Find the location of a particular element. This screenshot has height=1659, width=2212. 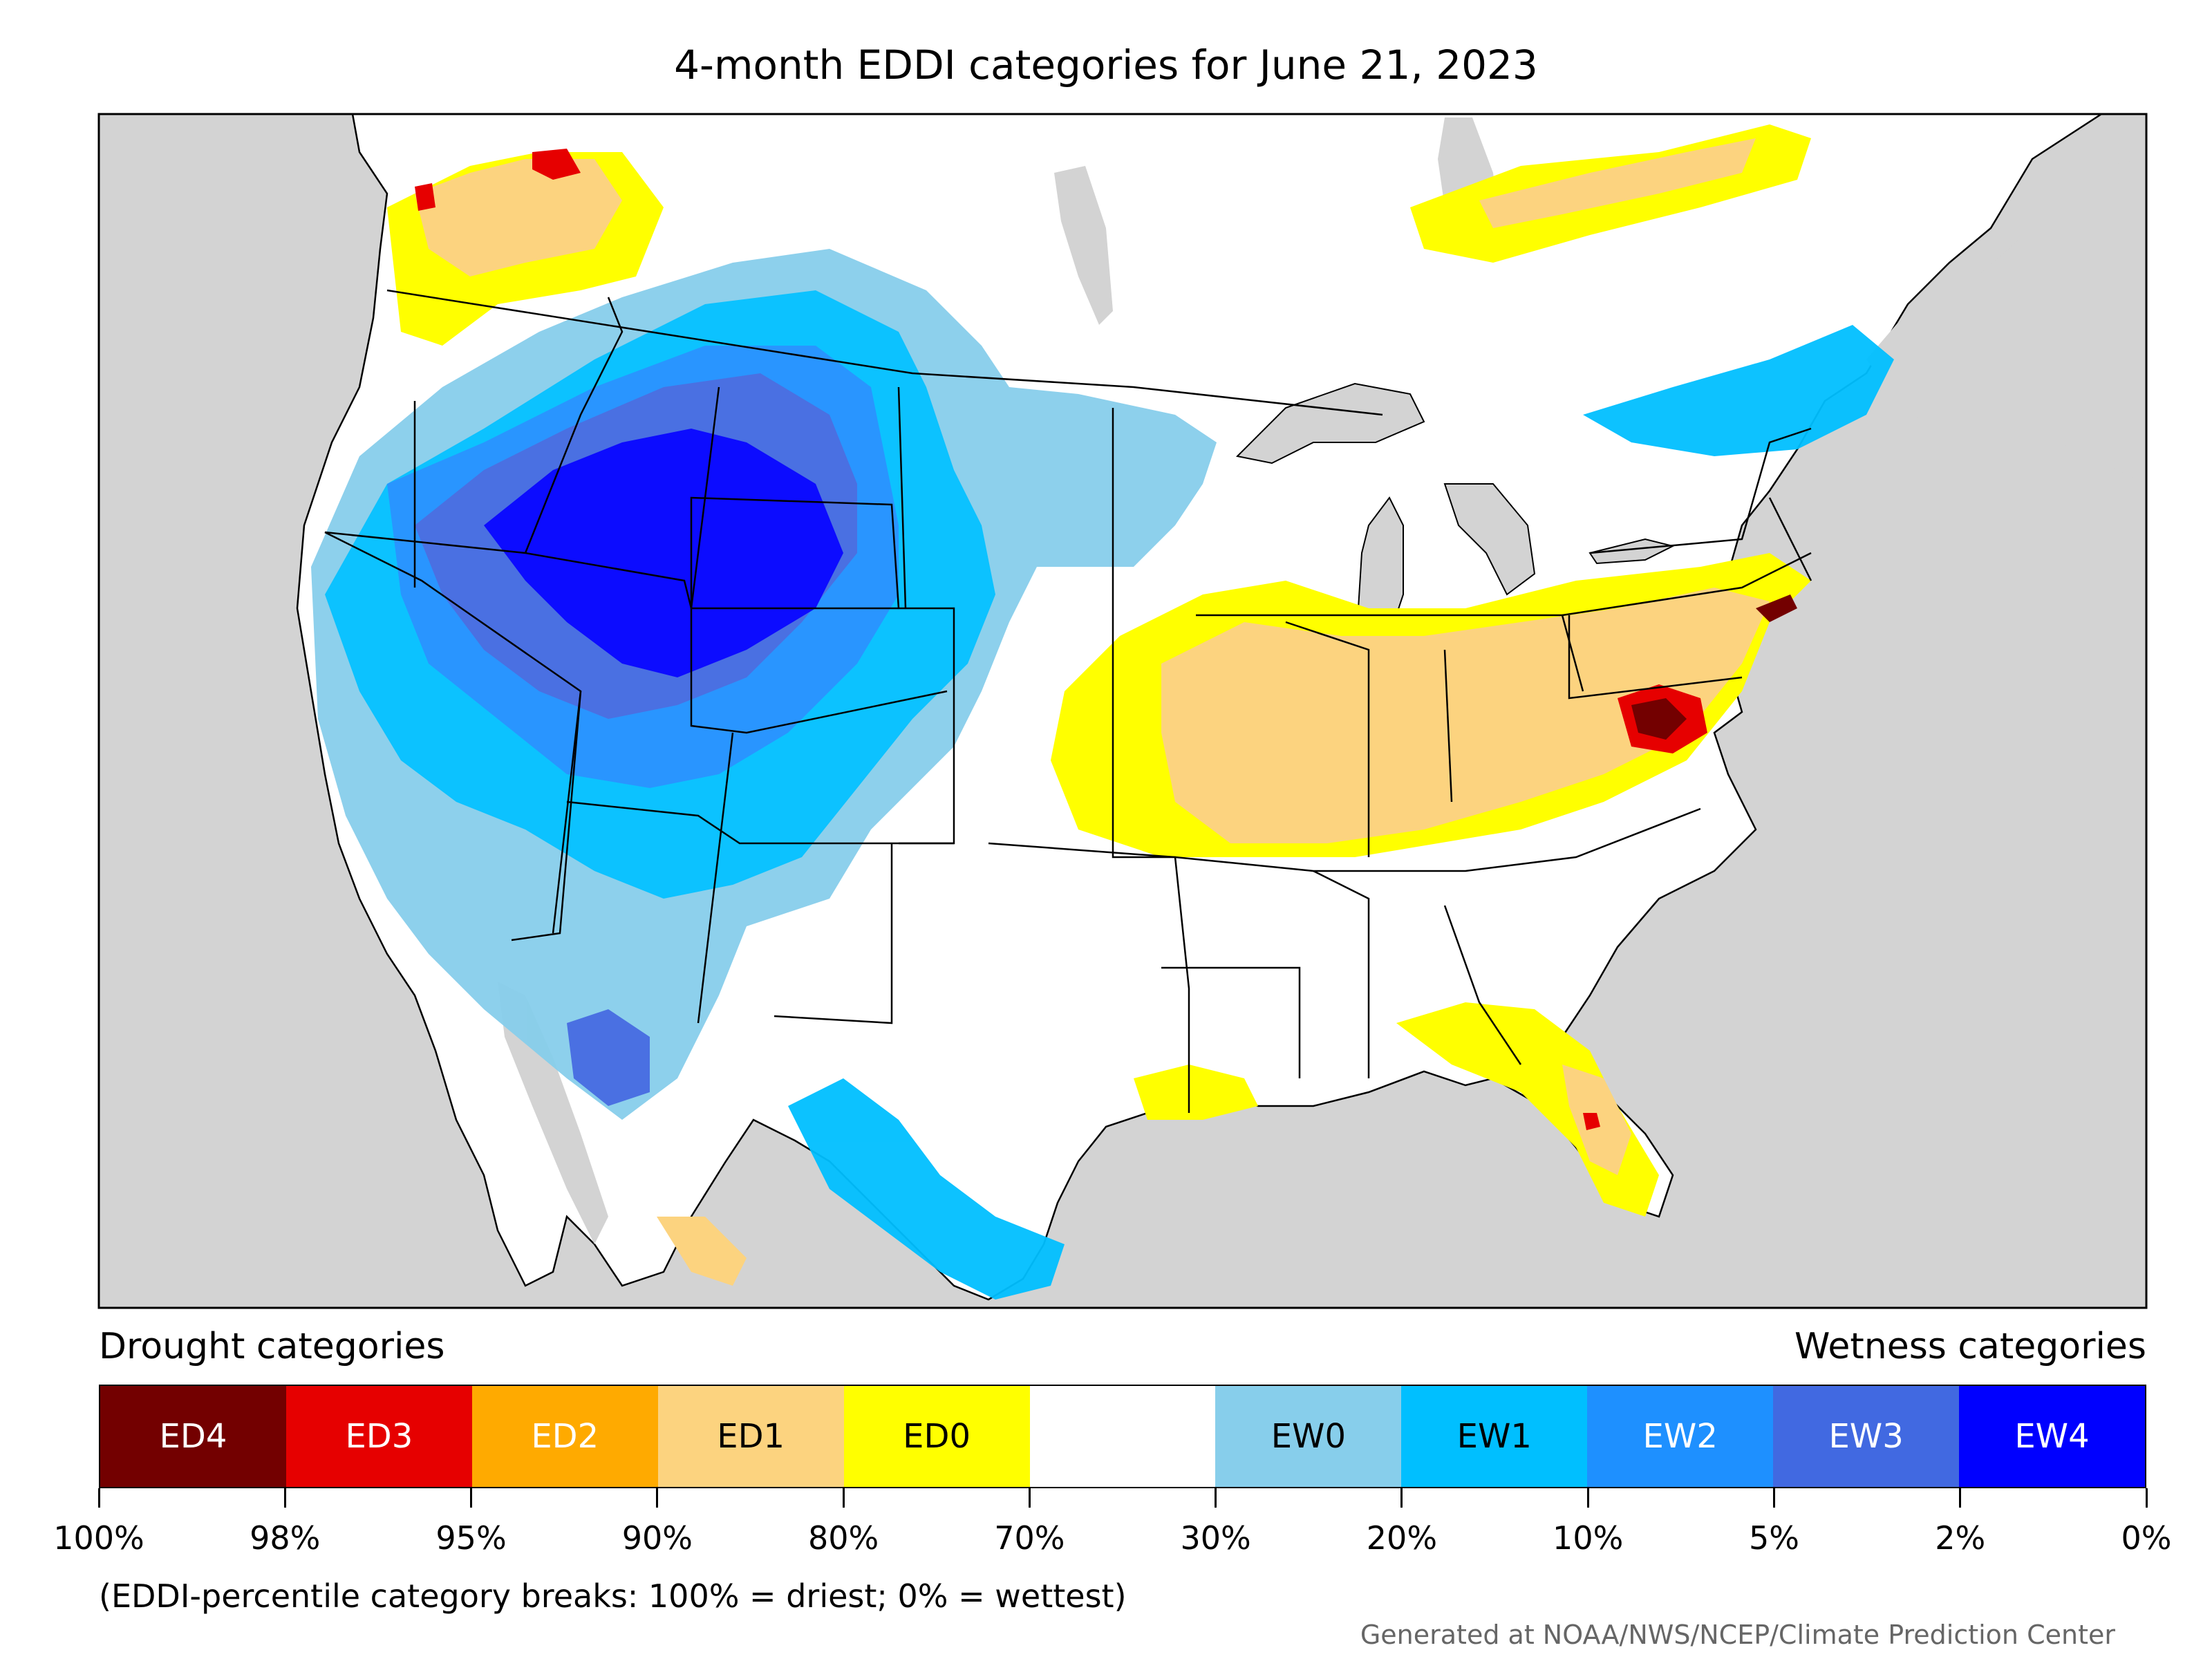

legend-tick-label: 10% is located at coordinates (1588, 1538).